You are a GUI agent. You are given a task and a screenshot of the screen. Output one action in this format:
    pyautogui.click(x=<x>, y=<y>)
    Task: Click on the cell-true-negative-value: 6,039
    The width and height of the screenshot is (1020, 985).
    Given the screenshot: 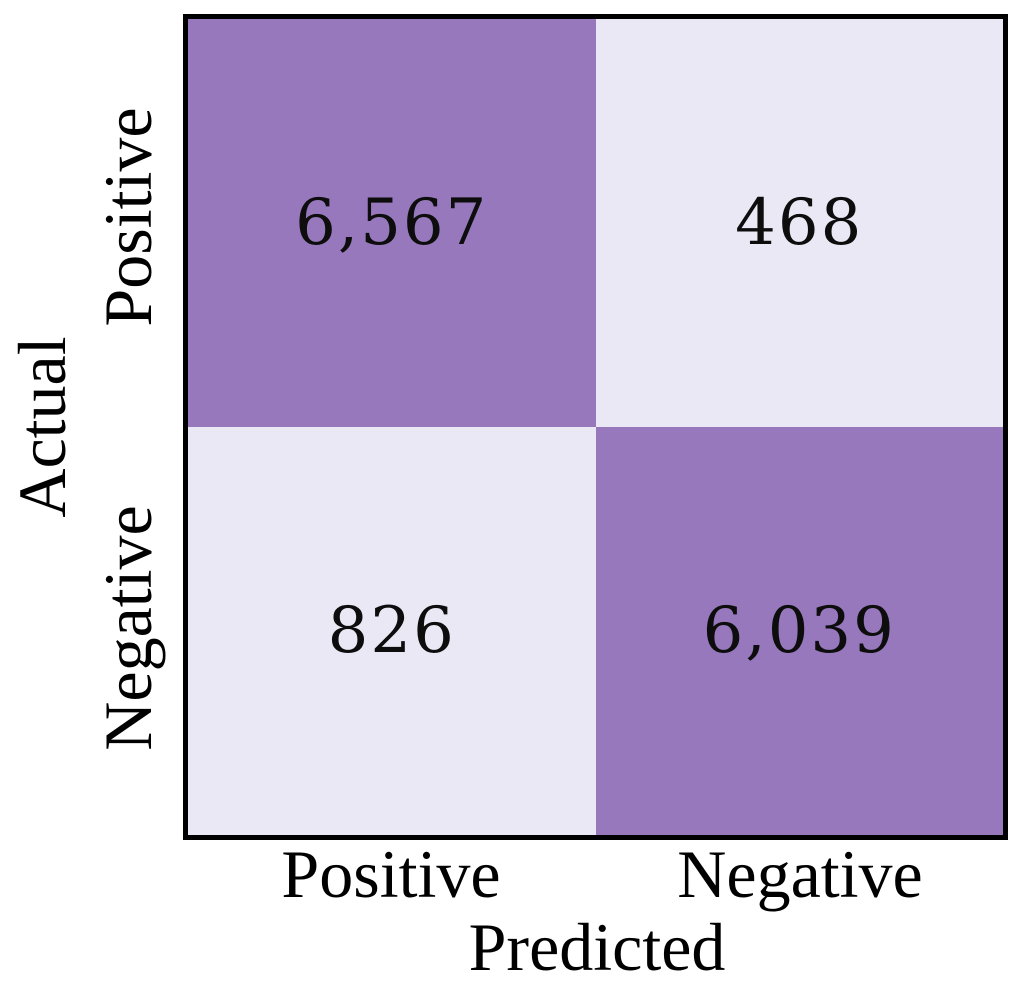 What is the action you would take?
    pyautogui.click(x=799, y=631)
    